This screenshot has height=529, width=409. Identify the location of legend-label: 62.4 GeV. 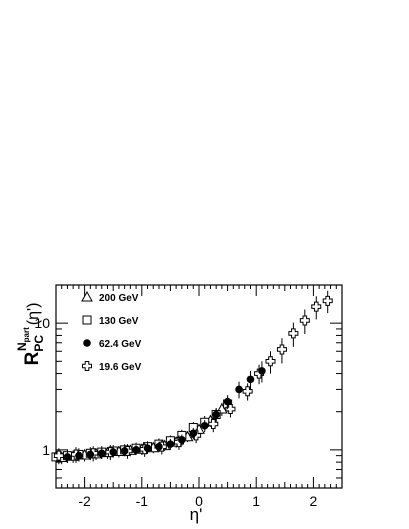
(120, 344).